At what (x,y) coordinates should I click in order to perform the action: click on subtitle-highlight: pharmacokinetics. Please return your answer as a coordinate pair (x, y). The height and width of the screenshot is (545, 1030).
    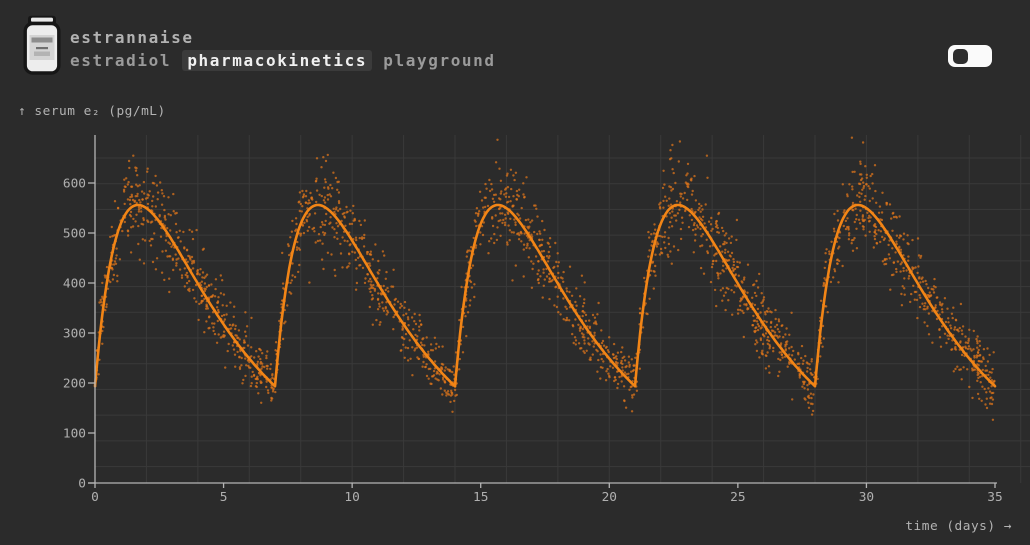
    Looking at the image, I should click on (277, 60).